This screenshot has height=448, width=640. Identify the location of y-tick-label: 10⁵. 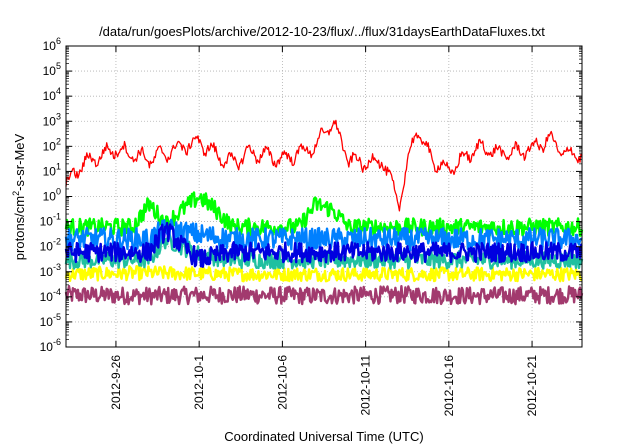
(52, 69).